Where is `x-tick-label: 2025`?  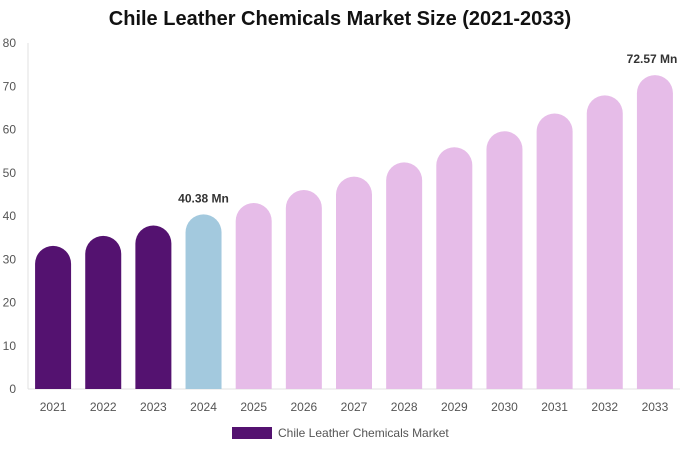 x-tick-label: 2025 is located at coordinates (253, 407).